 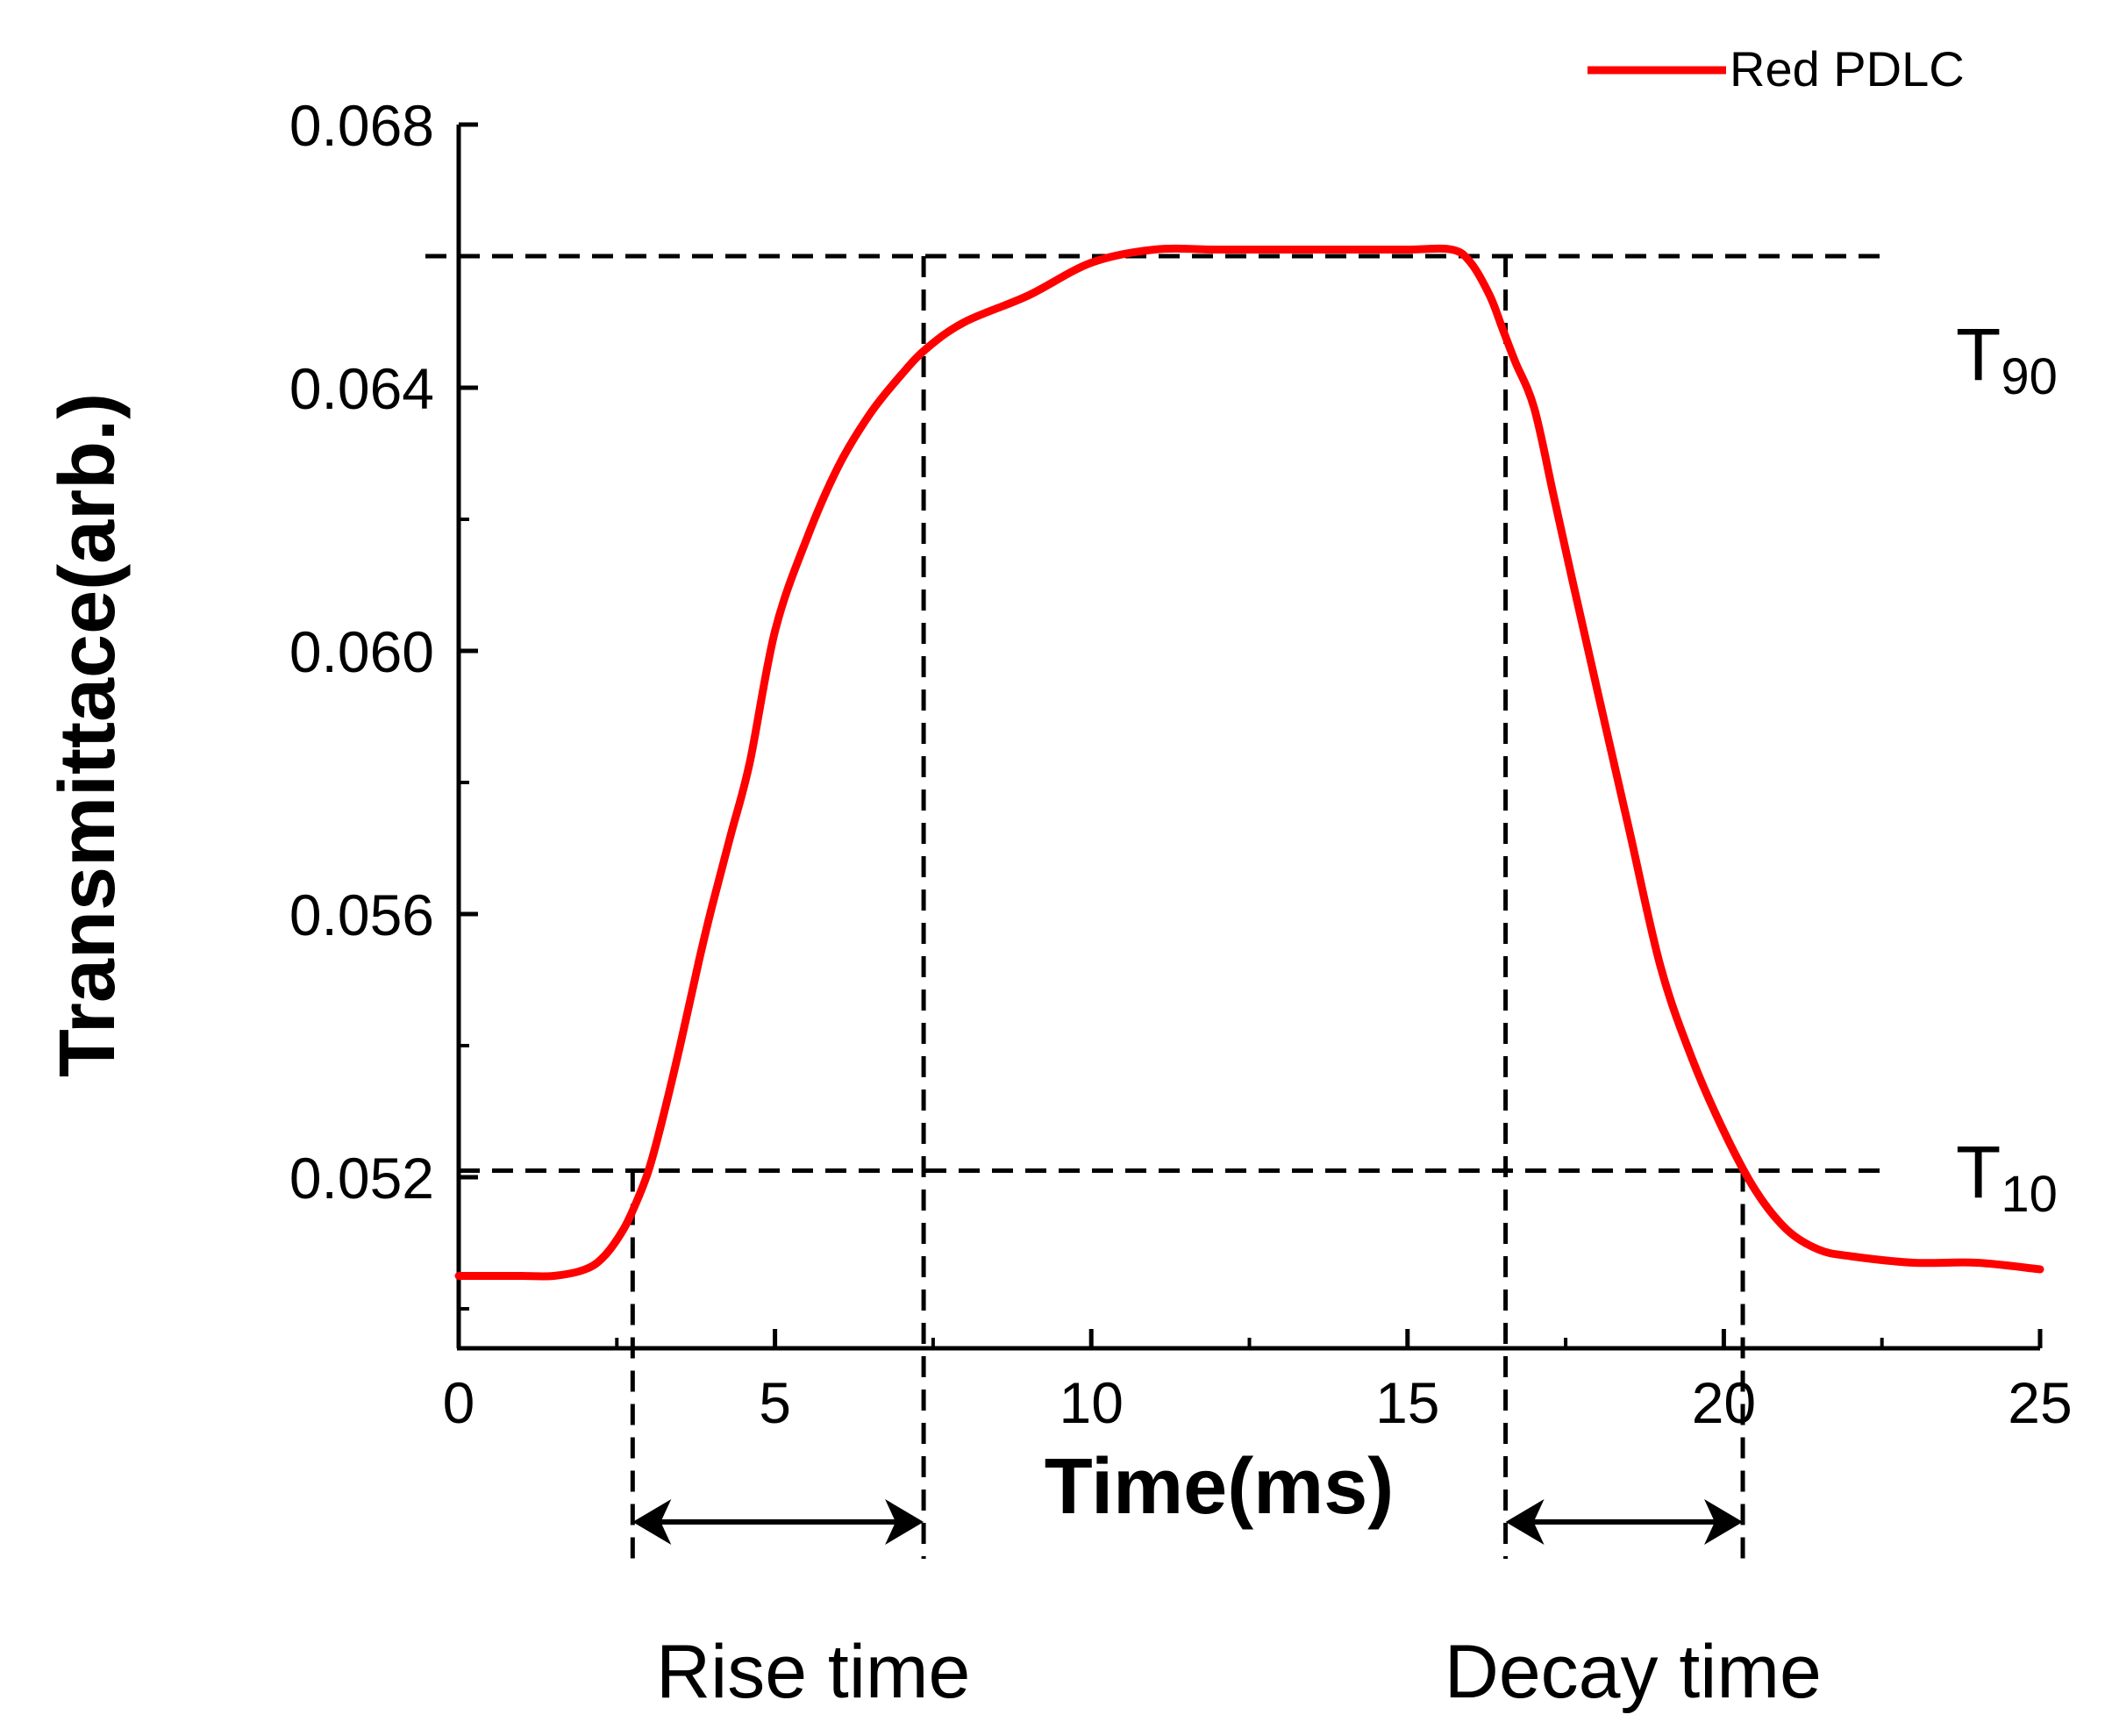 What do you see at coordinates (1258, 1382) in the screenshot?
I see `x-axis-ticks: 0 5 10 15 20 25` at bounding box center [1258, 1382].